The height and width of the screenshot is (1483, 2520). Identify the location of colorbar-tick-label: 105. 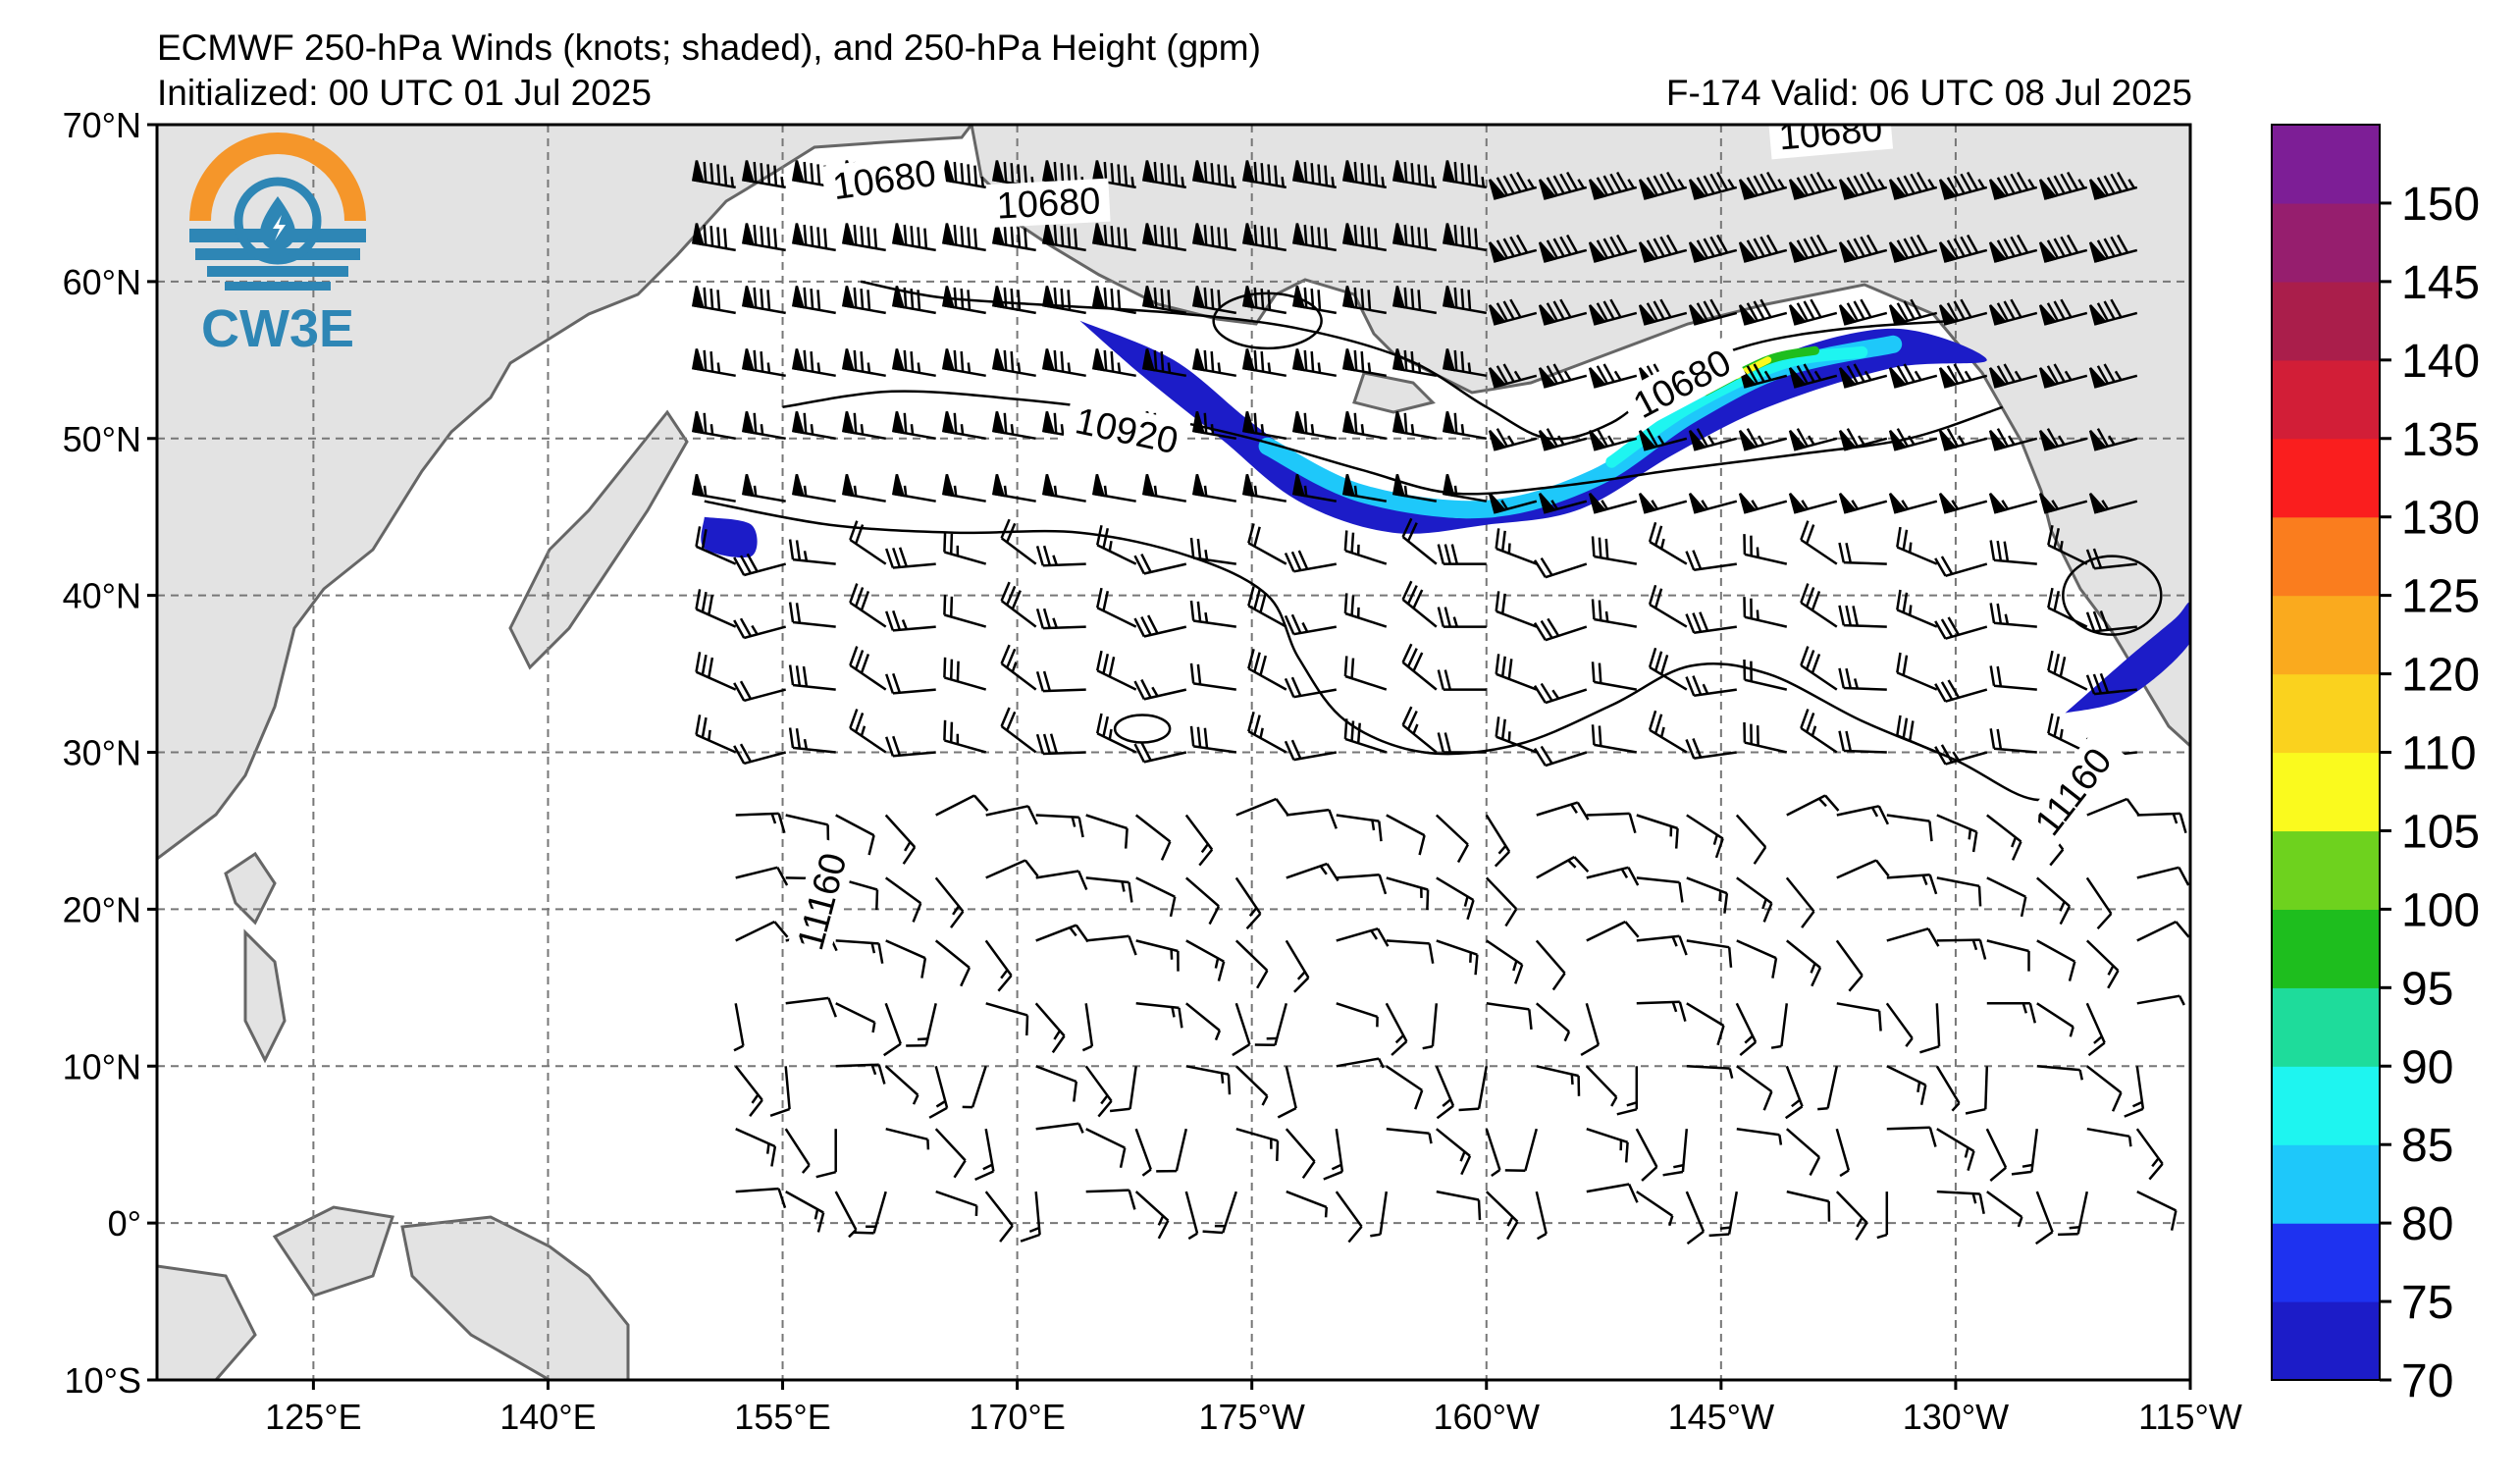
(2440, 832).